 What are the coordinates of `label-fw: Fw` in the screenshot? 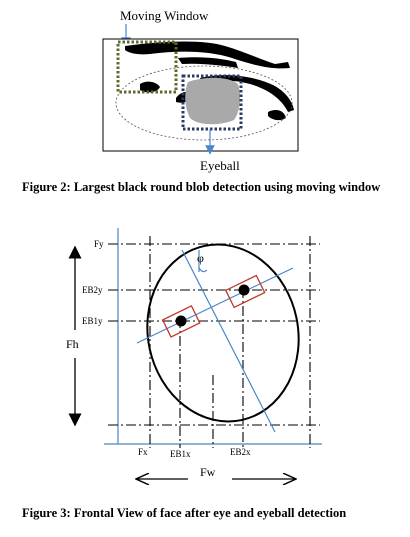 It's located at (208, 472).